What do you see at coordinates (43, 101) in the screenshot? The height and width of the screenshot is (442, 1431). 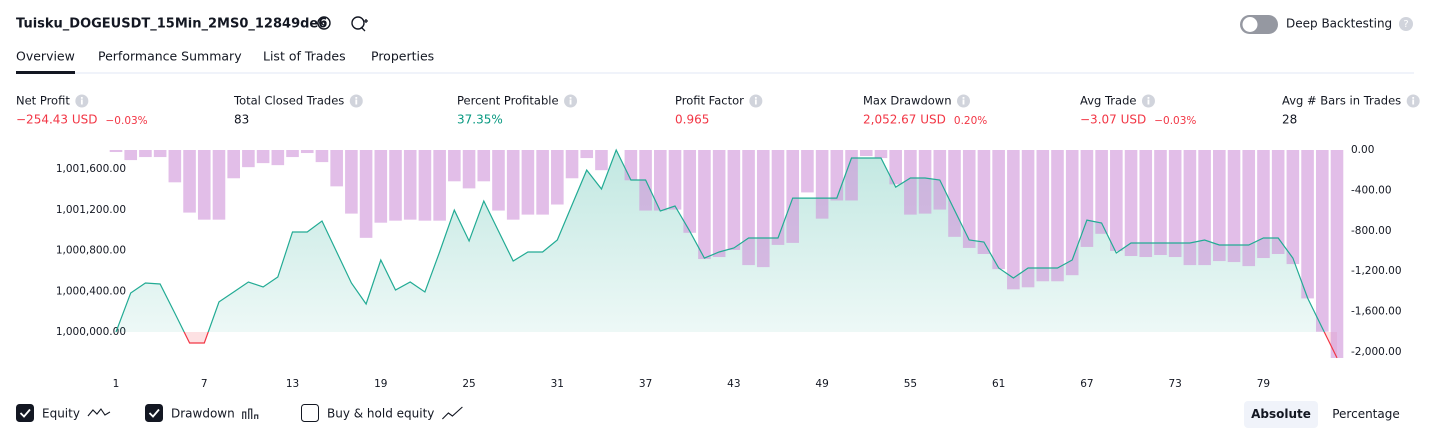 I see `metric-label: Net Profit` at bounding box center [43, 101].